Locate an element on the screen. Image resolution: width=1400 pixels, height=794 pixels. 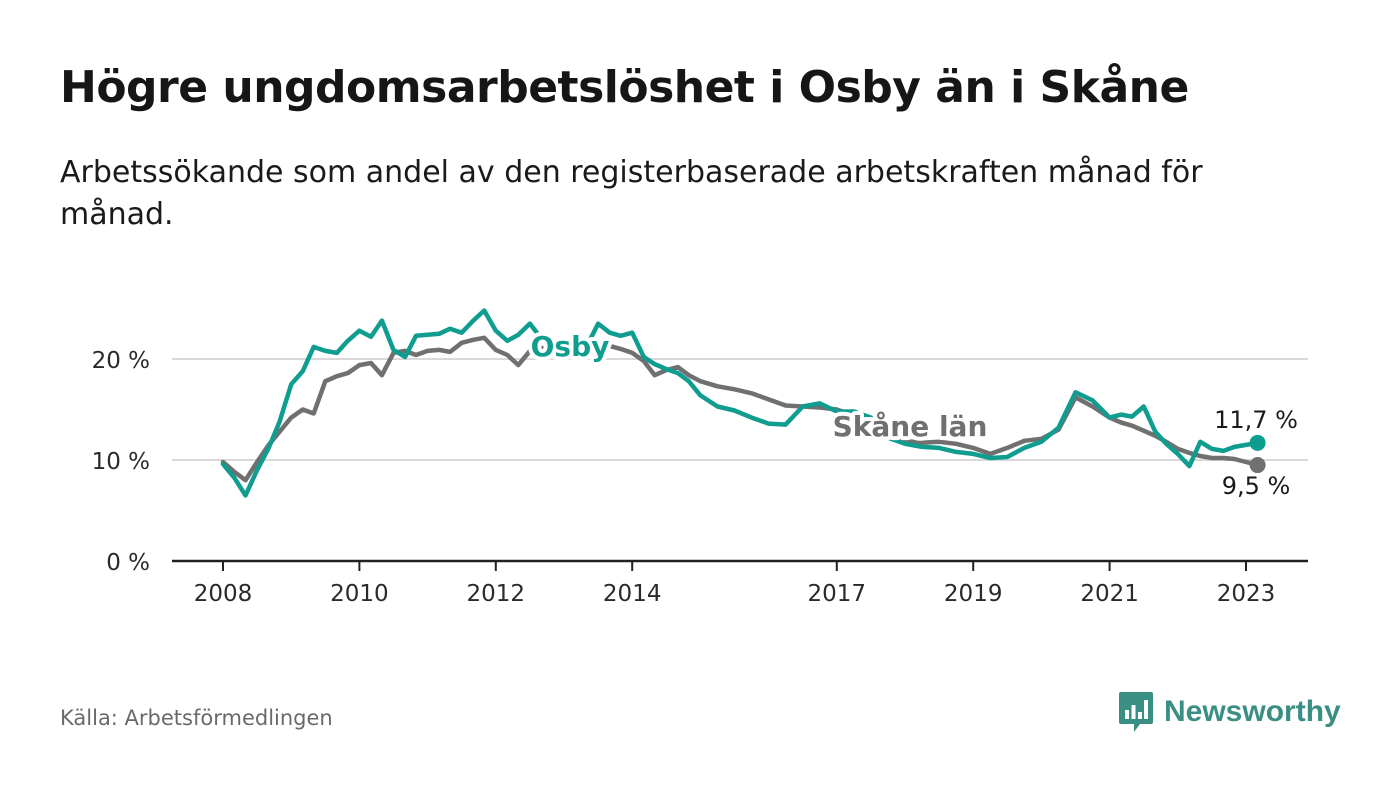
end-label-skane-halo: 9,5 % is located at coordinates (1256, 486).